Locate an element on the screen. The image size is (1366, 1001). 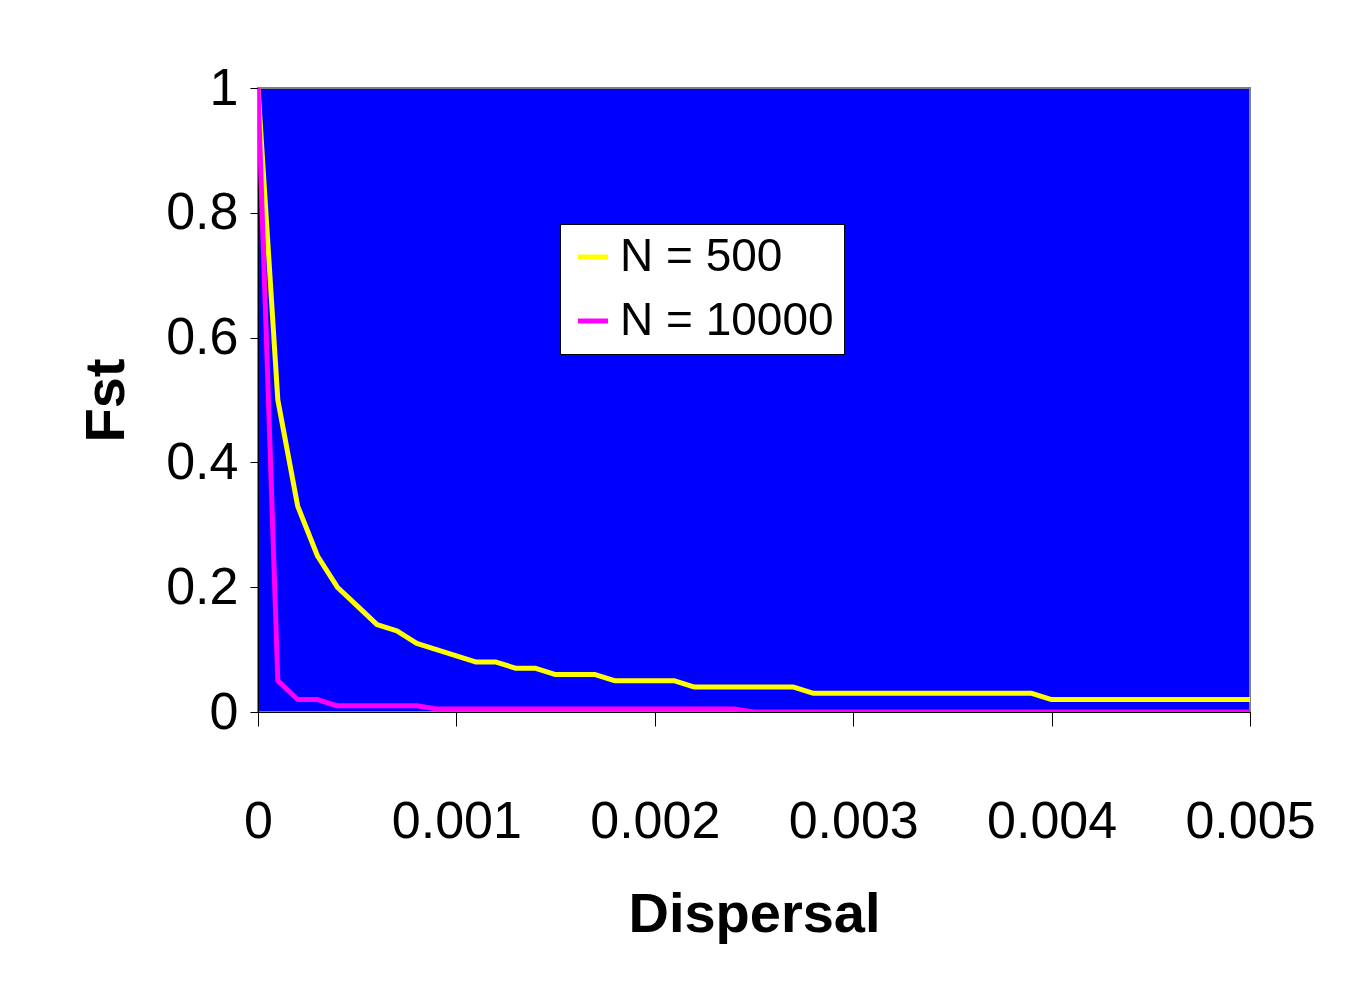
x-tick-label: 0.005 is located at coordinates (1250, 819).